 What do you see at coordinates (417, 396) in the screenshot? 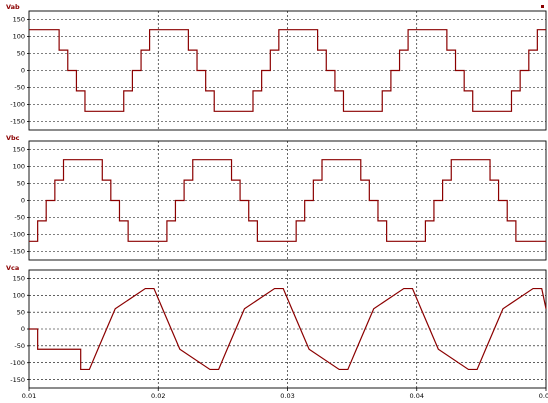
I see `x-tick-label: 0.04` at bounding box center [417, 396].